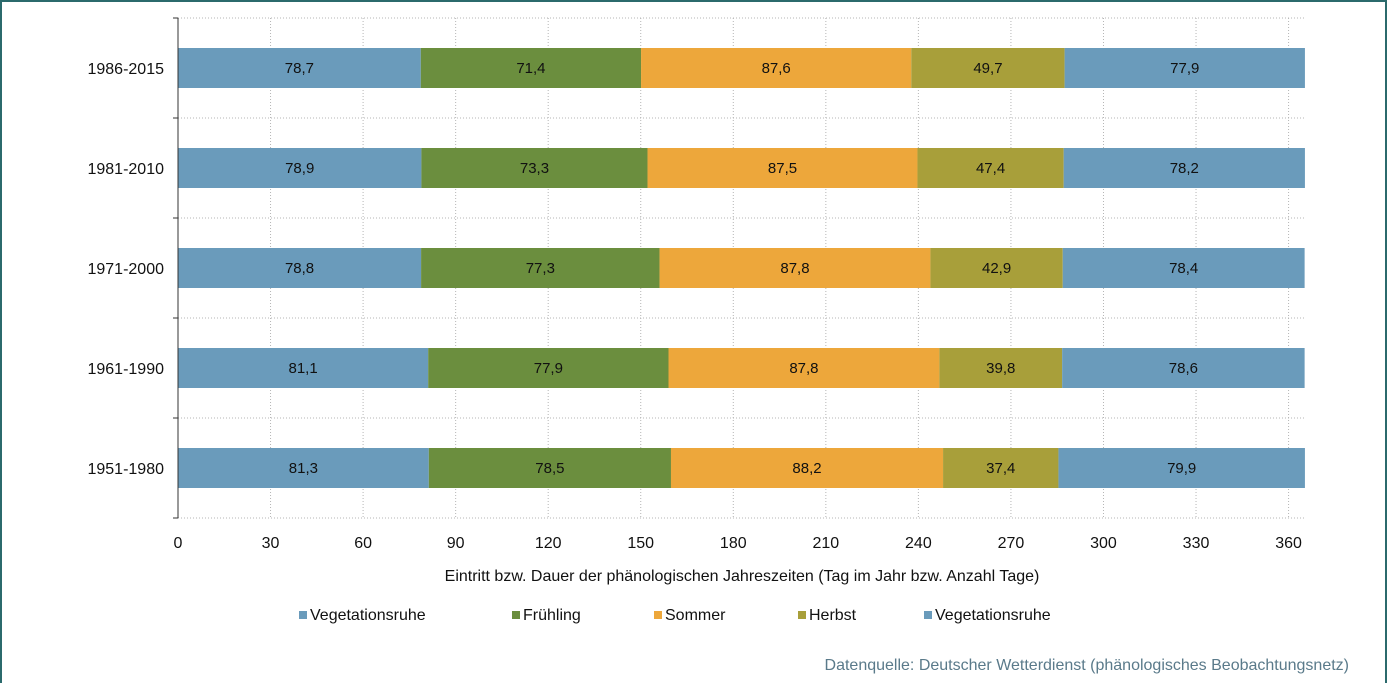  I want to click on bar-value-label: 42,9, so click(996, 268).